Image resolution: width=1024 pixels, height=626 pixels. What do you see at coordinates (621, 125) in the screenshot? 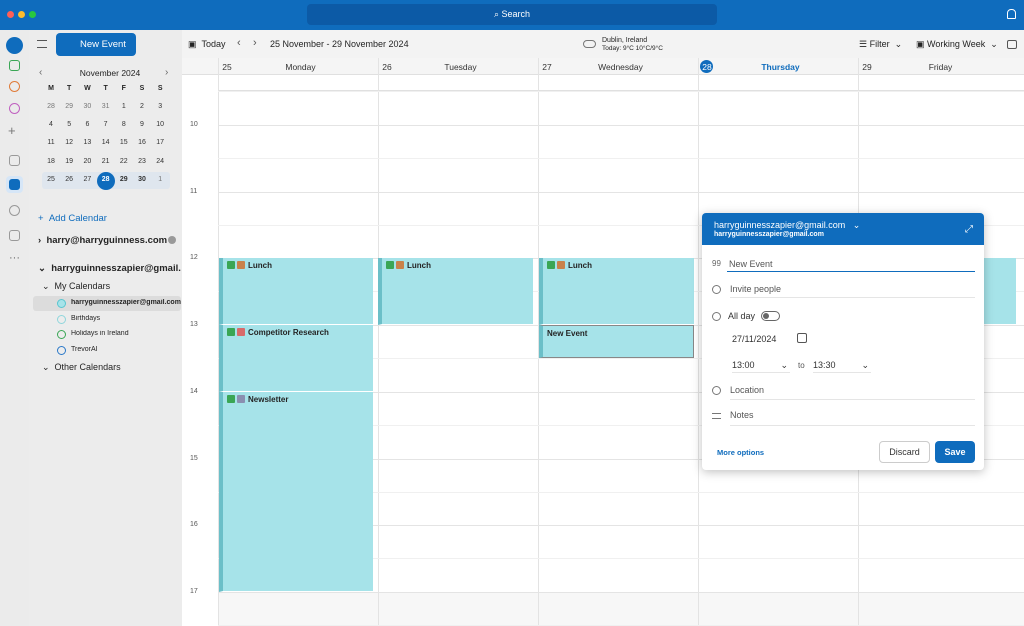
I see `hour-line` at bounding box center [621, 125].